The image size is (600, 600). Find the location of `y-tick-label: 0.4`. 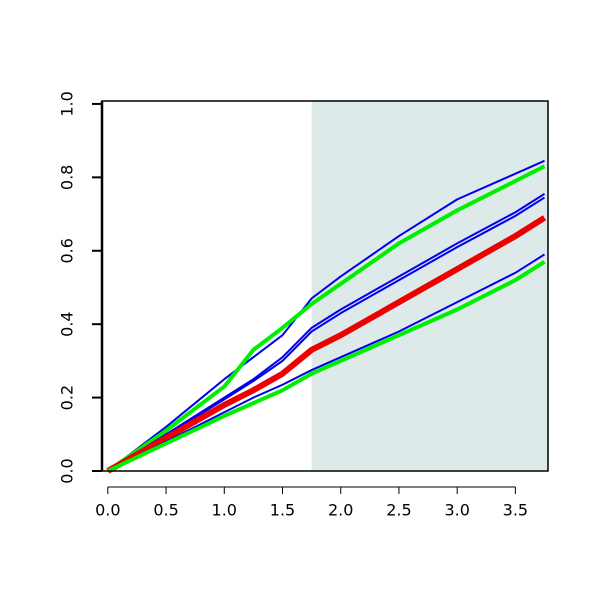

y-tick-label: 0.4 is located at coordinates (67, 323).